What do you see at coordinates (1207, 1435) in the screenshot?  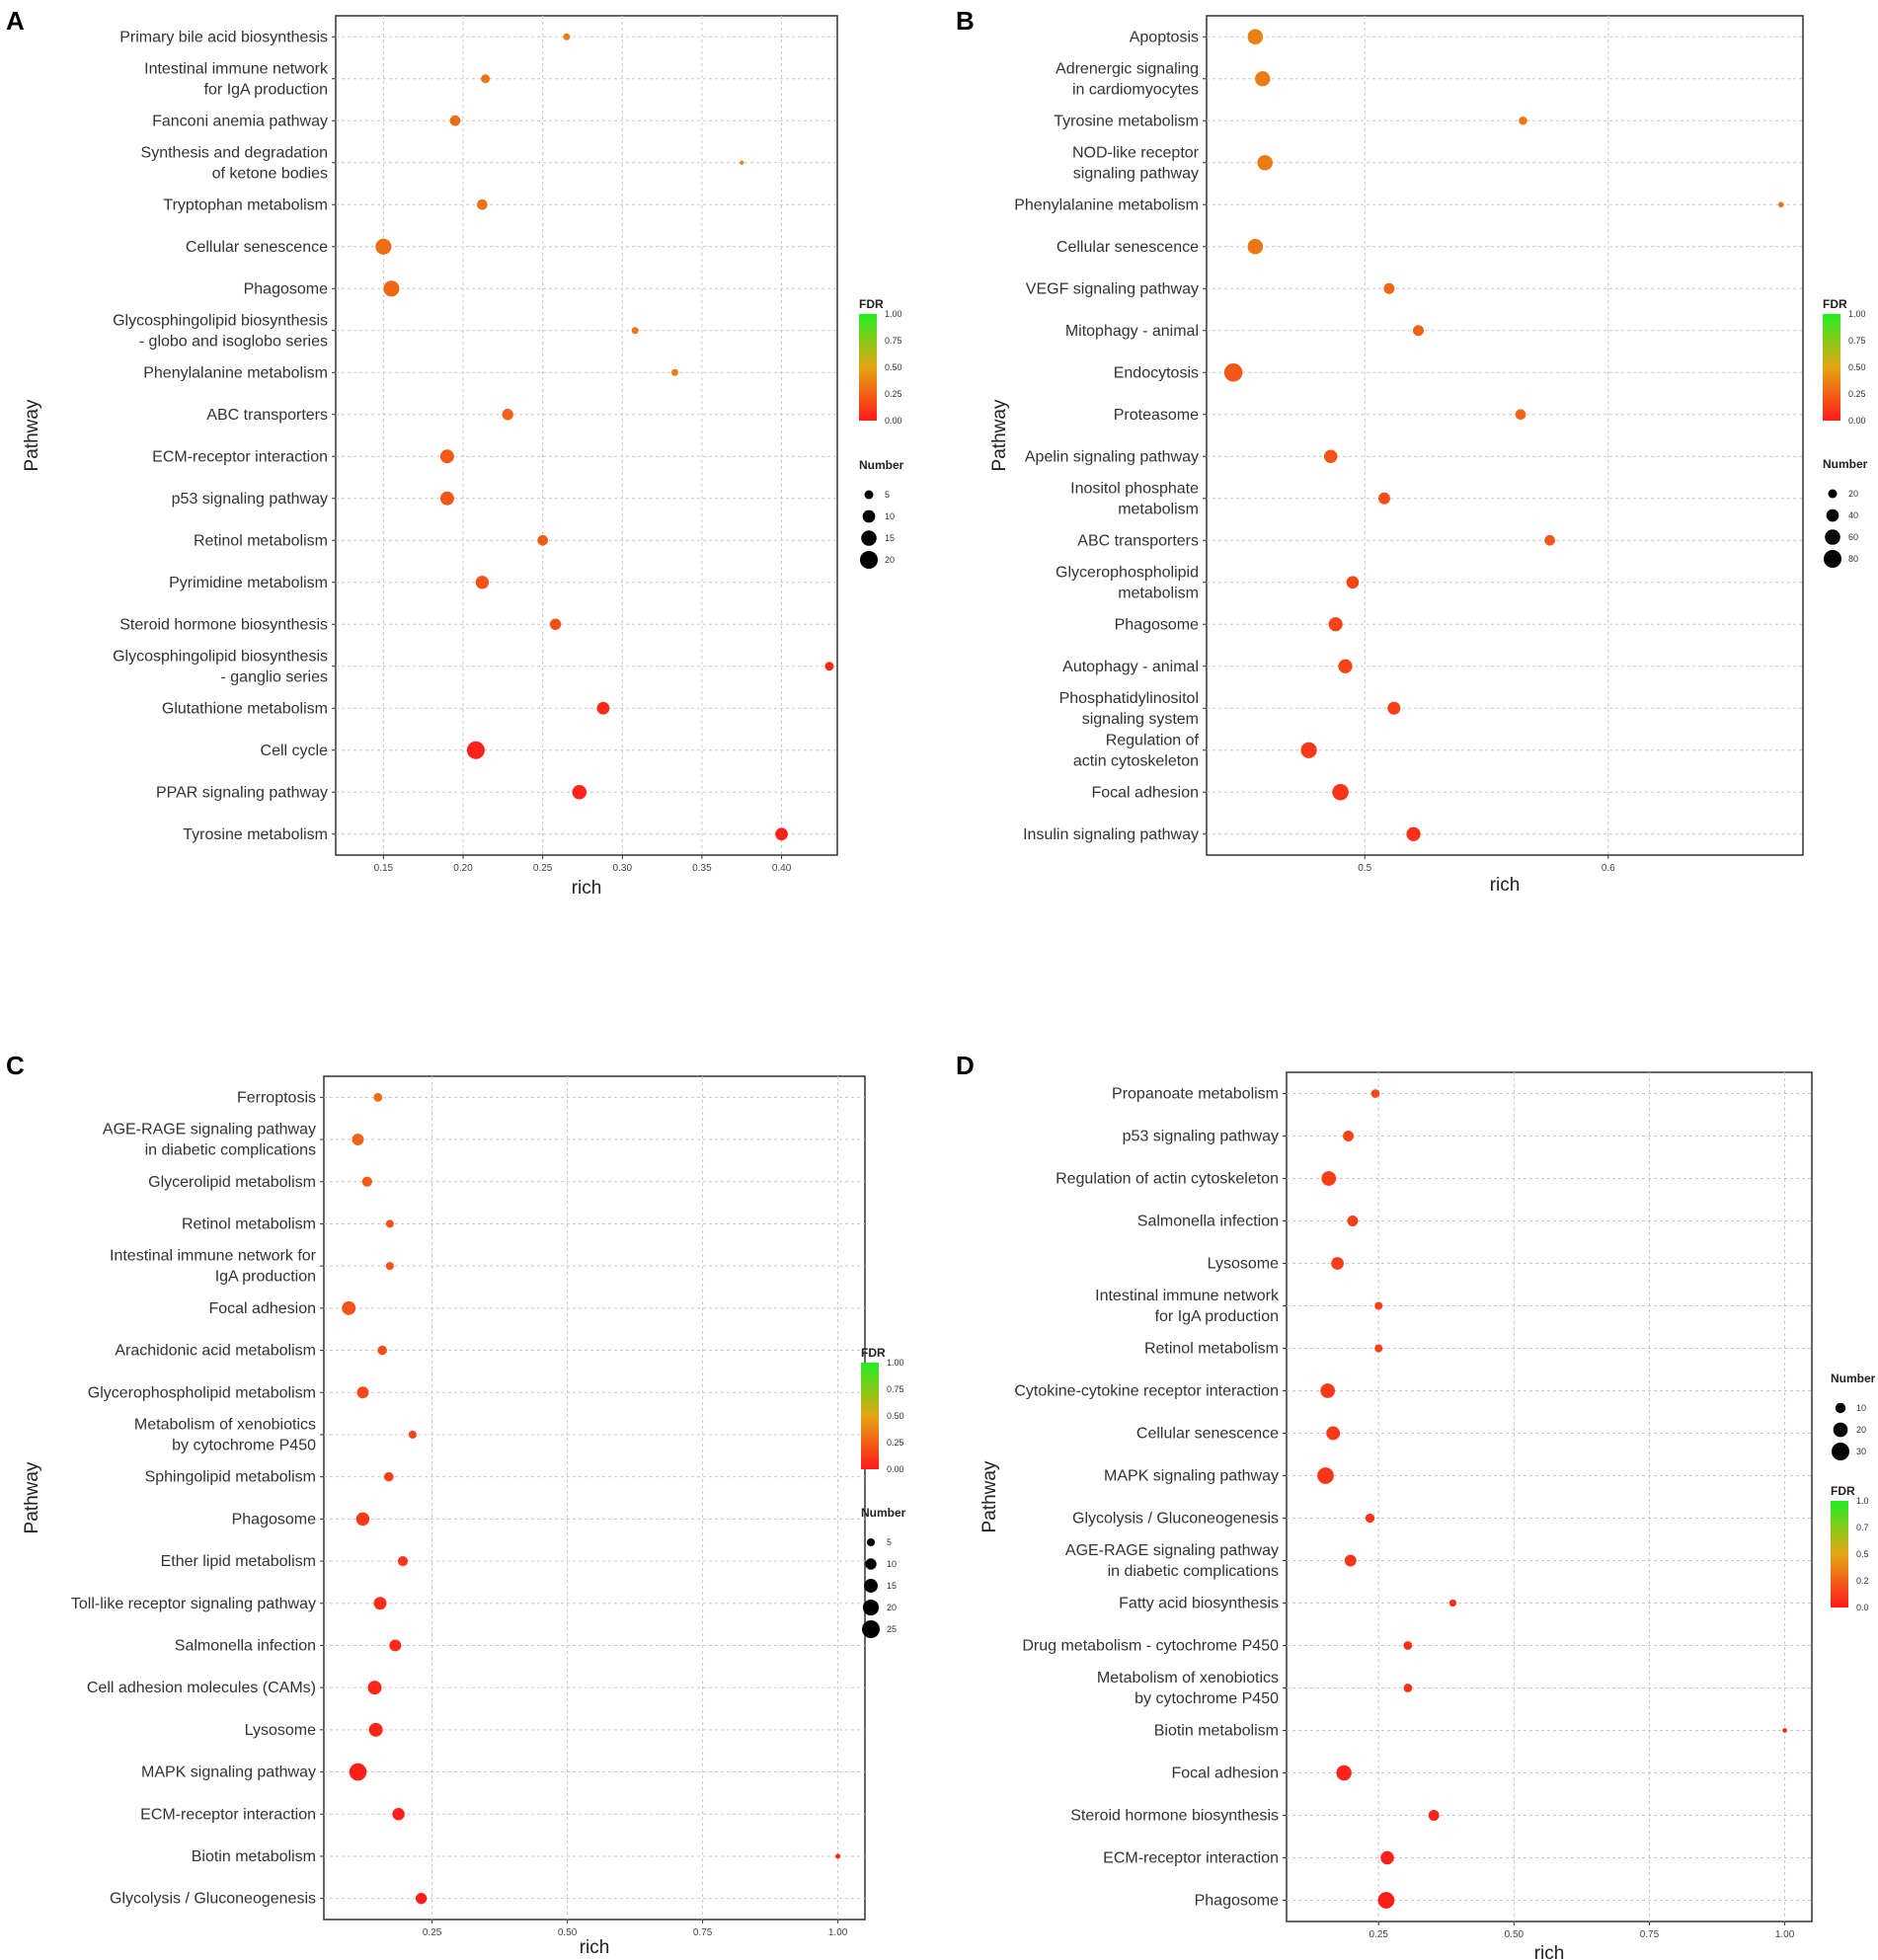 I see `pathway-label-line: Cellular senescence` at bounding box center [1207, 1435].